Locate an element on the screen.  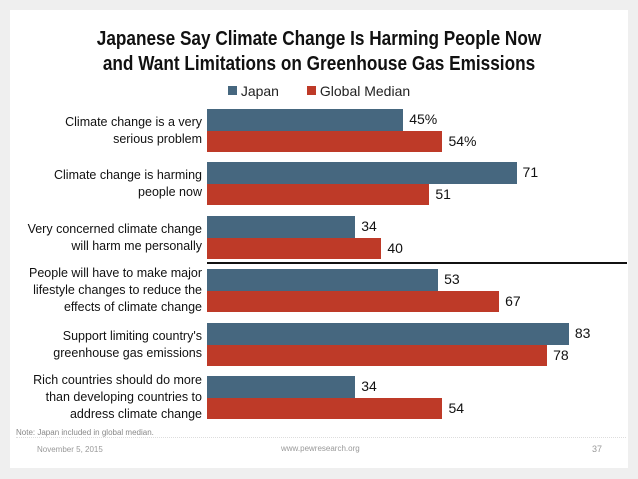
legend-item-global-median: Global Median is located at coordinates (358, 90).